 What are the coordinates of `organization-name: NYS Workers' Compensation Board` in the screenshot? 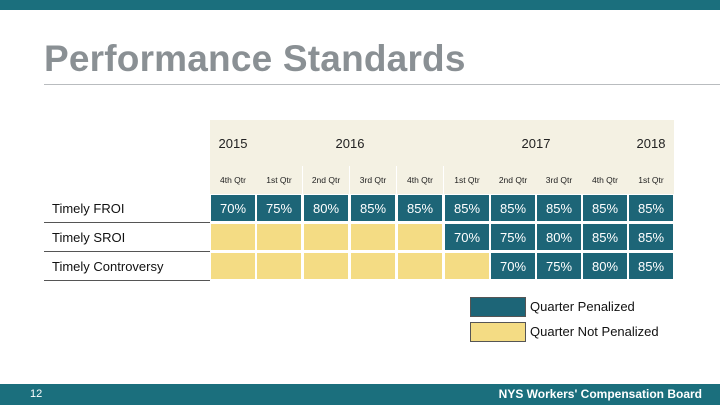 It's located at (600, 394).